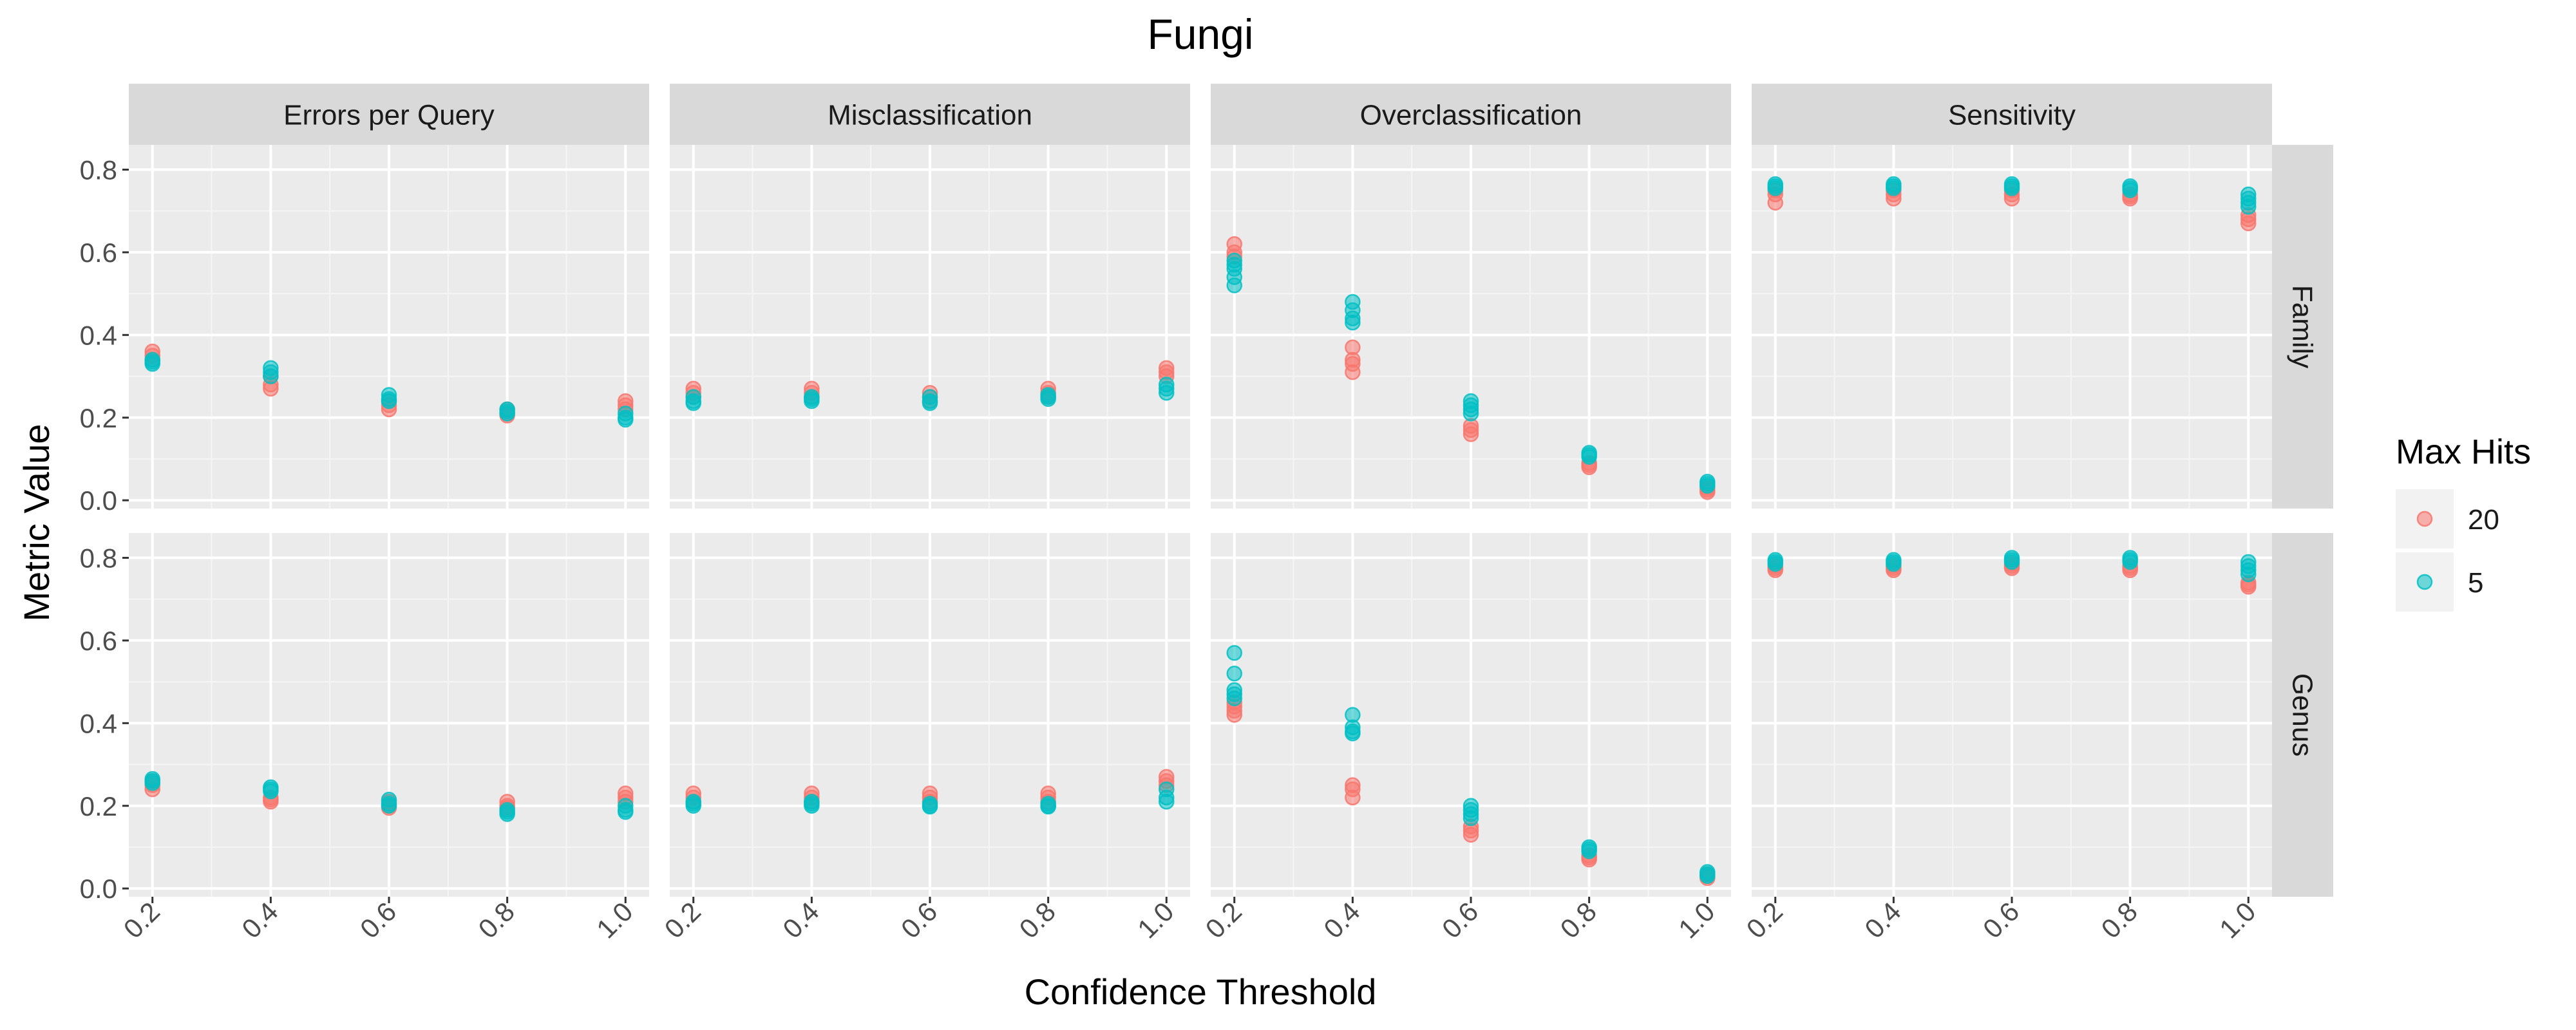 The height and width of the screenshot is (1030, 2576). I want to click on y-axis-label: Metric Value, so click(36, 522).